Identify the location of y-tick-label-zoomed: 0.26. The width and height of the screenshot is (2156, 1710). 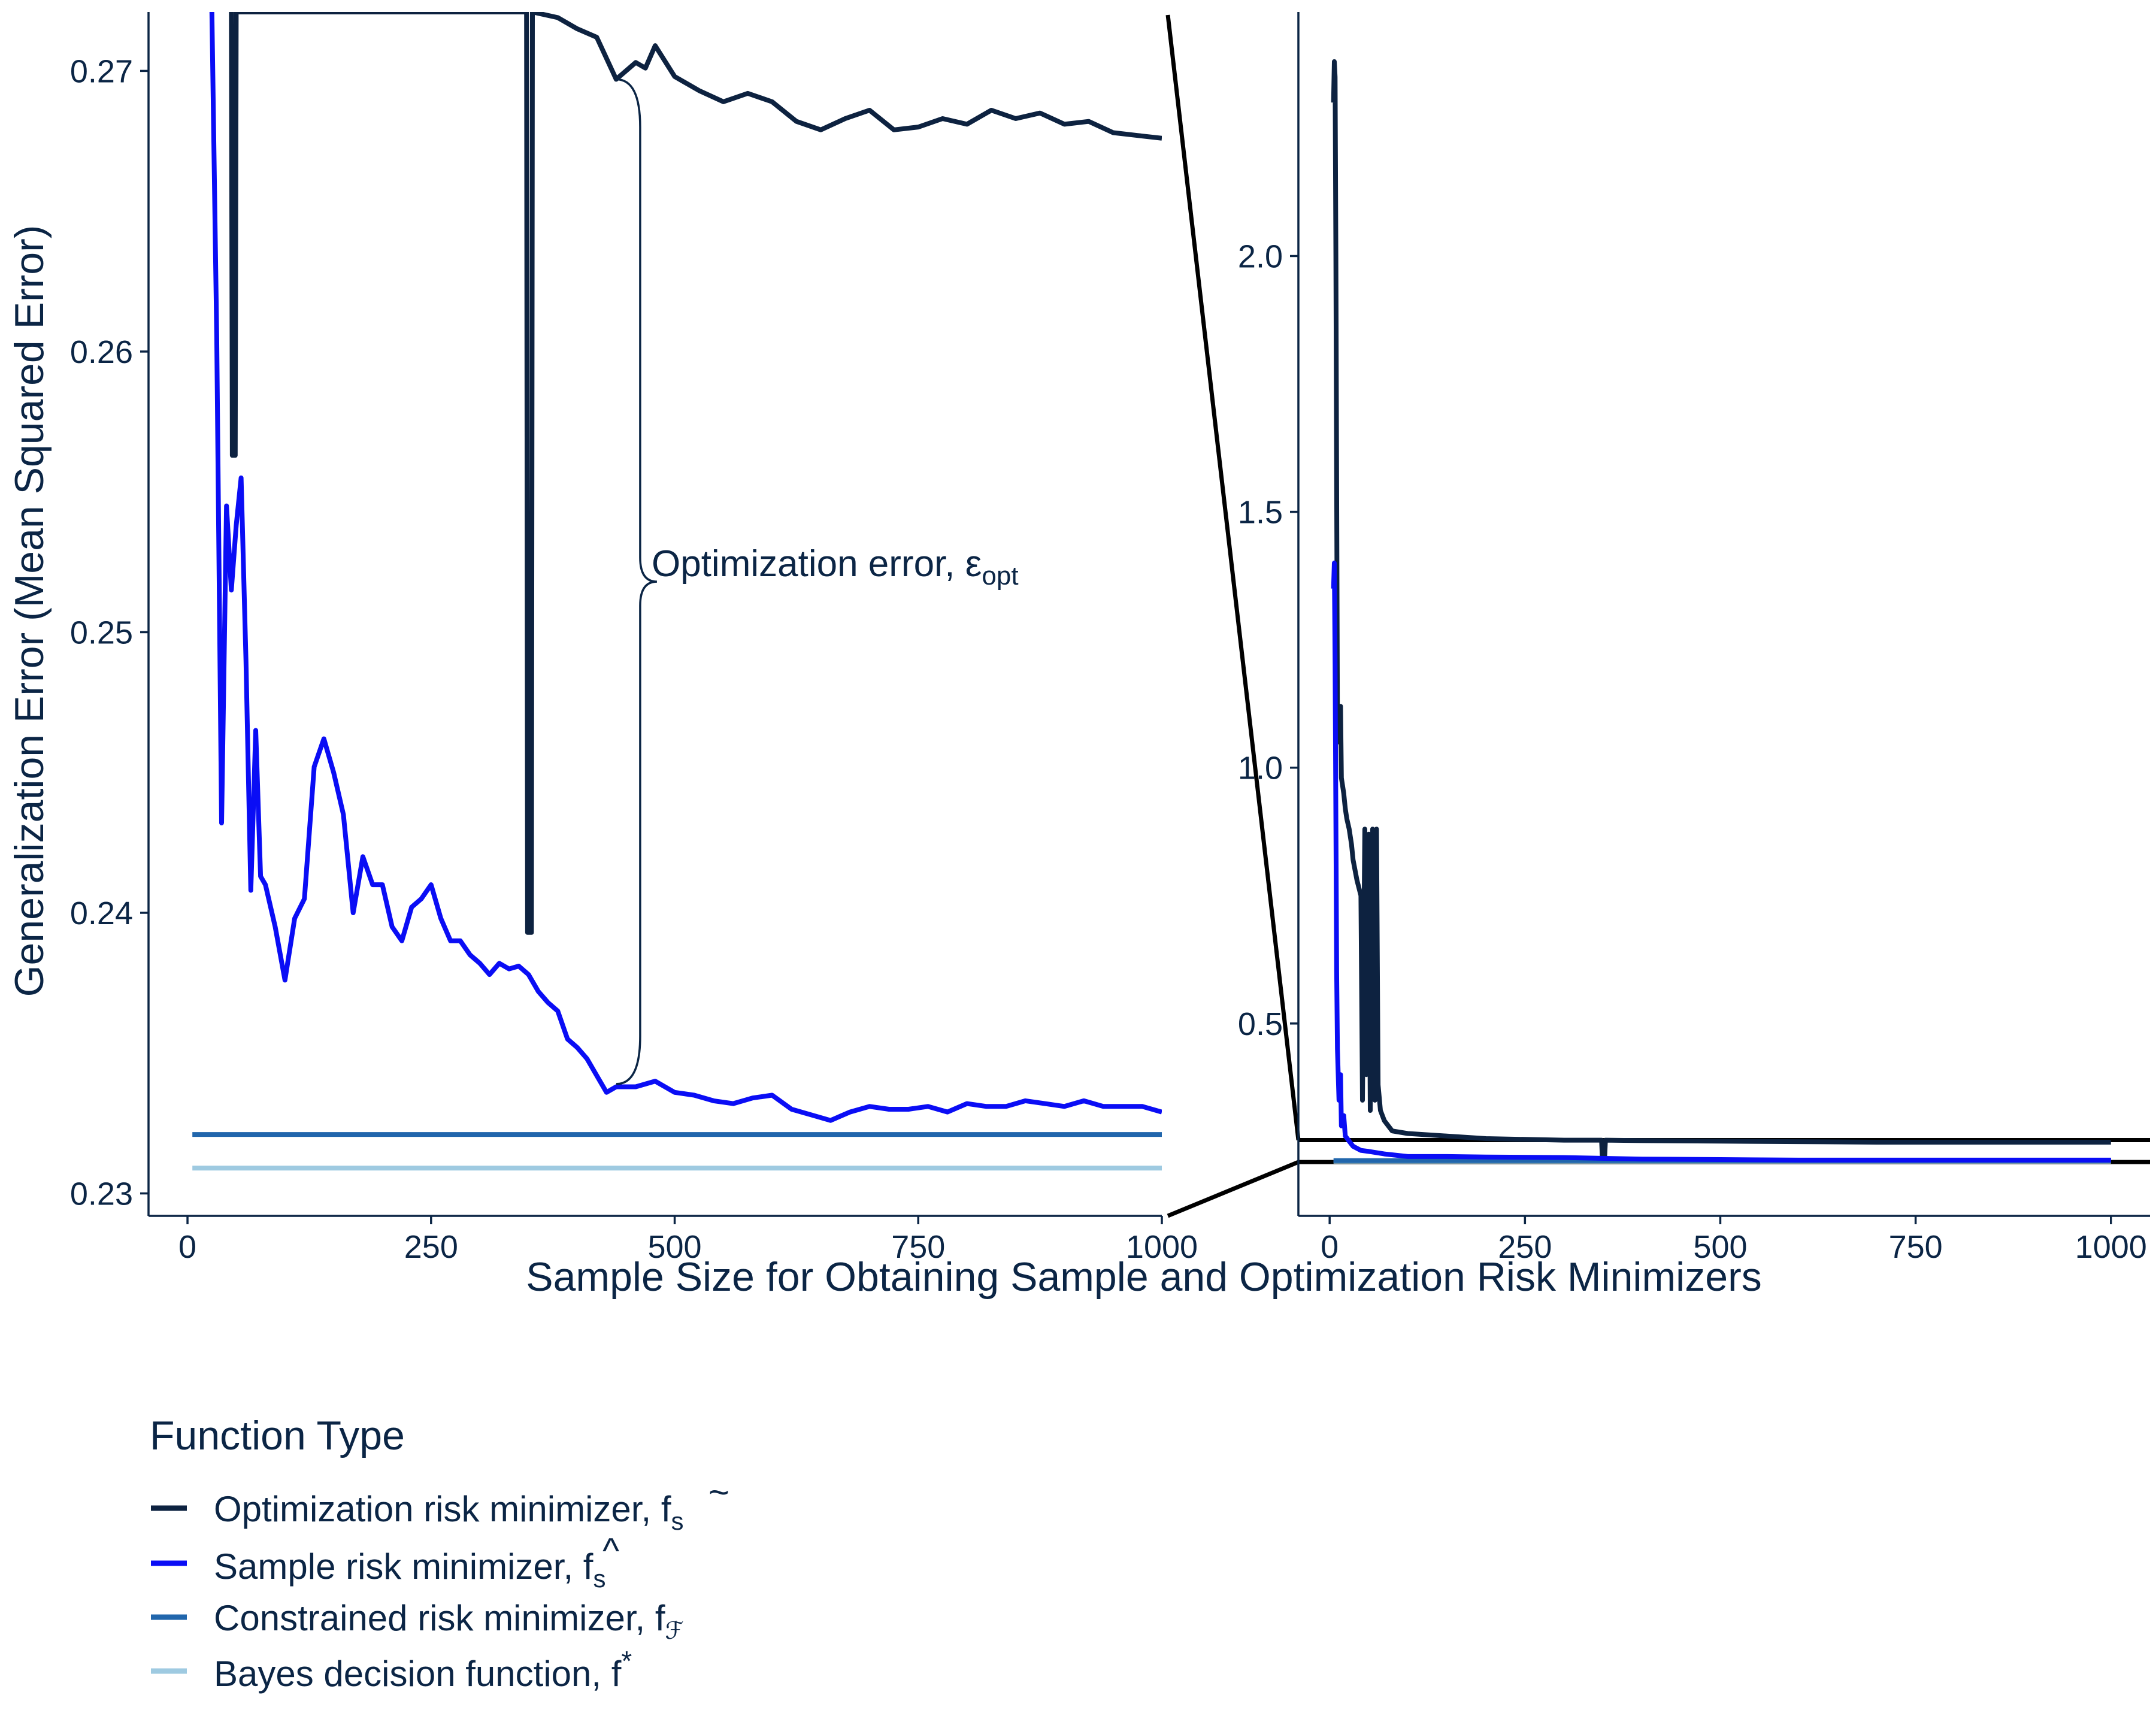
(102, 352).